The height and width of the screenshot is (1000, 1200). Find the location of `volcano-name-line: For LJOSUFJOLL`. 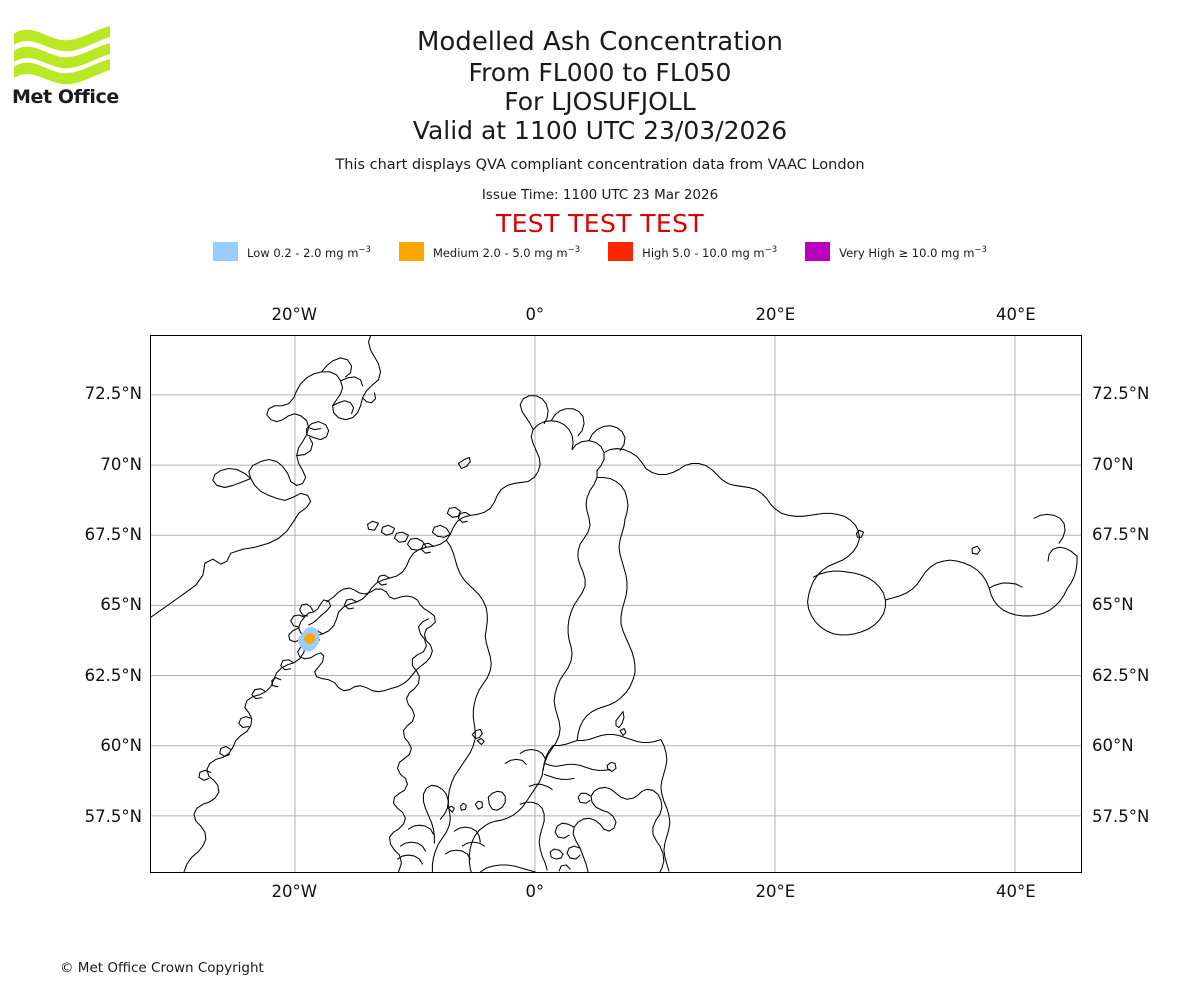

volcano-name-line: For LJOSUFJOLL is located at coordinates (600, 101).